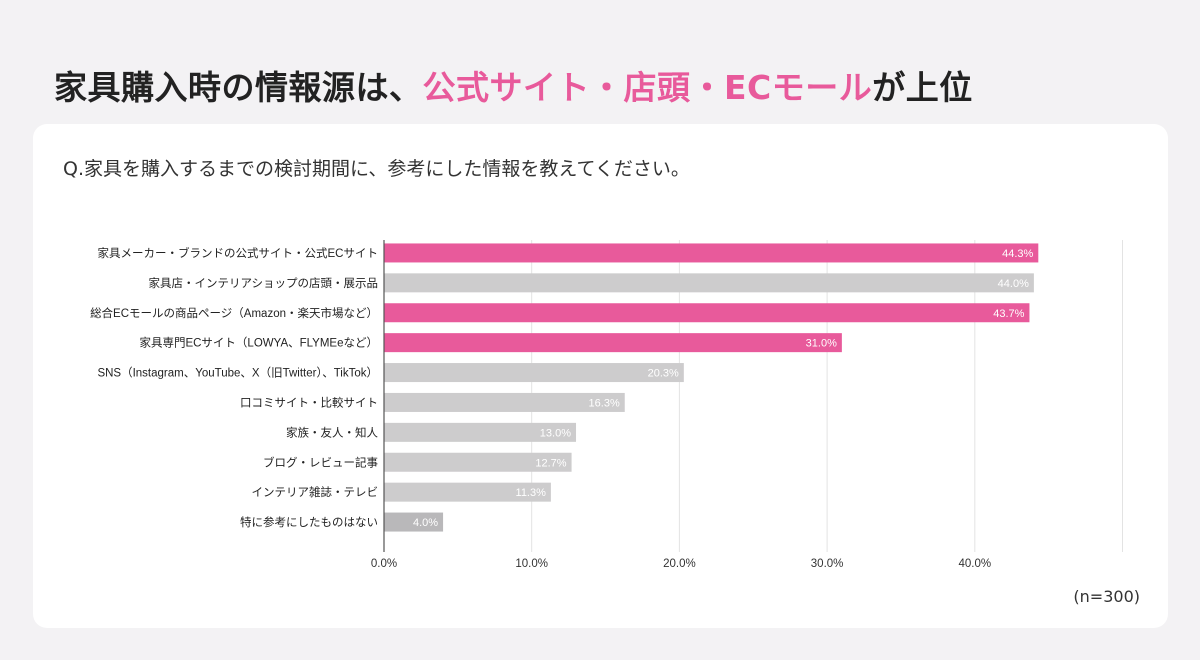  Describe the element at coordinates (258, 343) in the screenshot. I see `category-label: 家具専門ECサイト（LOWYA、FLYMEeなど）` at that location.